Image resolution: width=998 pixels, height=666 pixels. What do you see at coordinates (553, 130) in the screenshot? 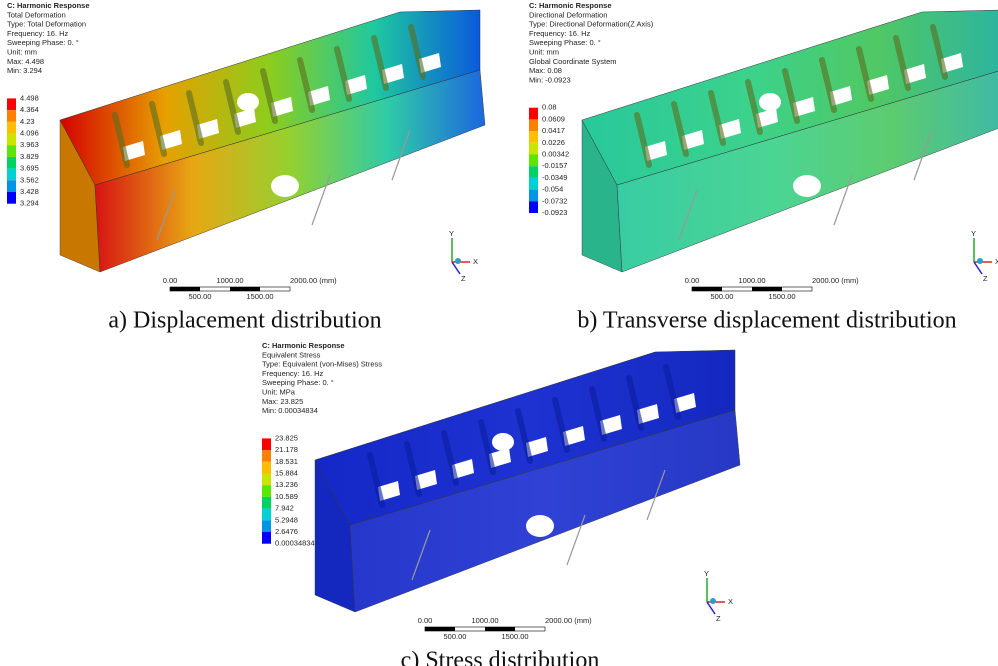
I see `legend-label: 0.0417` at bounding box center [553, 130].